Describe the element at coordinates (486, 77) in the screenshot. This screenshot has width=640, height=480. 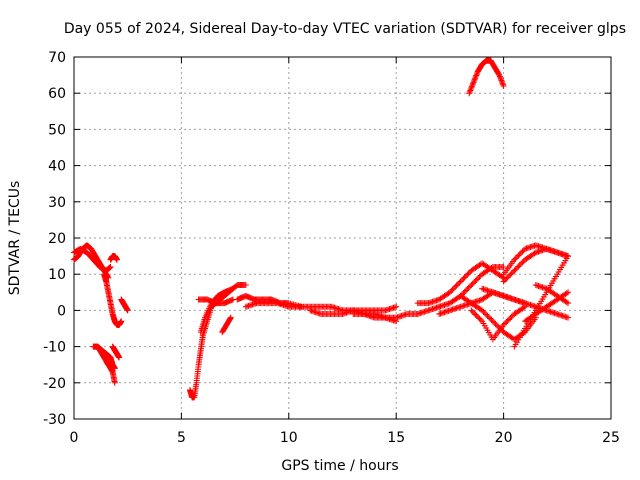
I see `series-arc-ad` at that location.